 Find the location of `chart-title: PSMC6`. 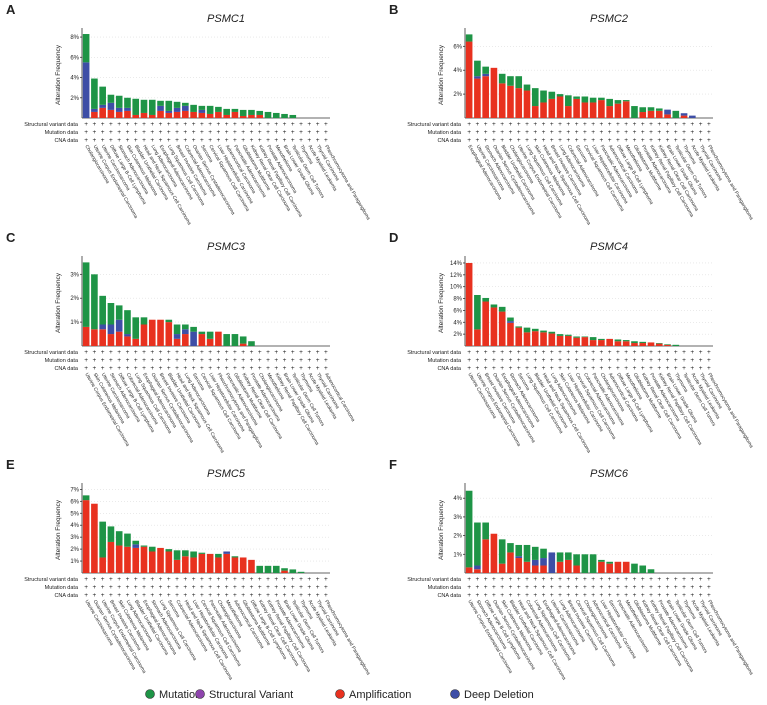

chart-title: PSMC6 is located at coordinates (609, 474).